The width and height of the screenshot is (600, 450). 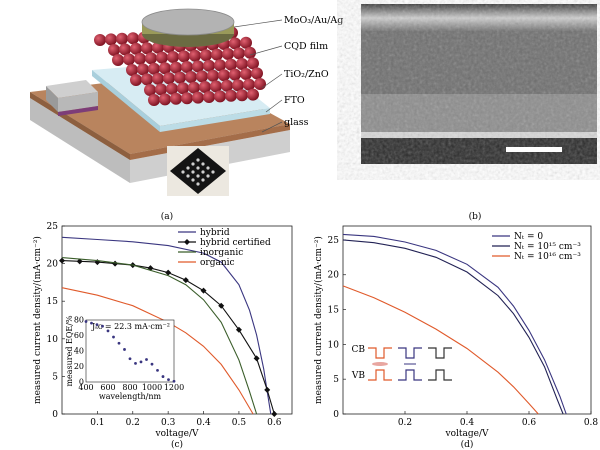 What do you see at coordinates (306, 46) in the screenshot?
I see `label-cqd: CQD film` at bounding box center [306, 46].